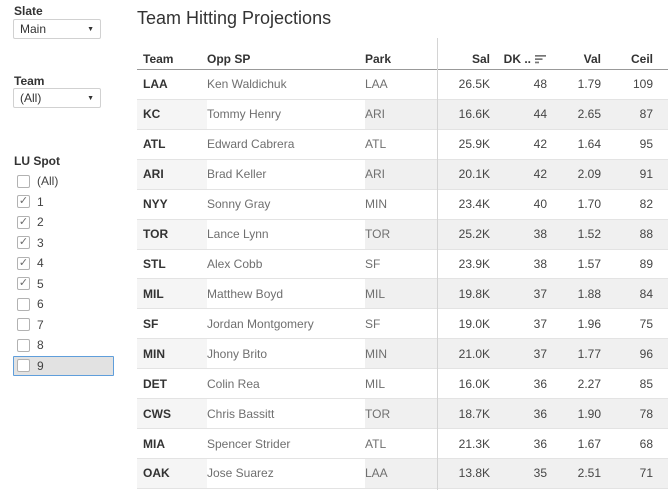  What do you see at coordinates (40, 222) in the screenshot?
I see `checkbox-label: 2` at bounding box center [40, 222].